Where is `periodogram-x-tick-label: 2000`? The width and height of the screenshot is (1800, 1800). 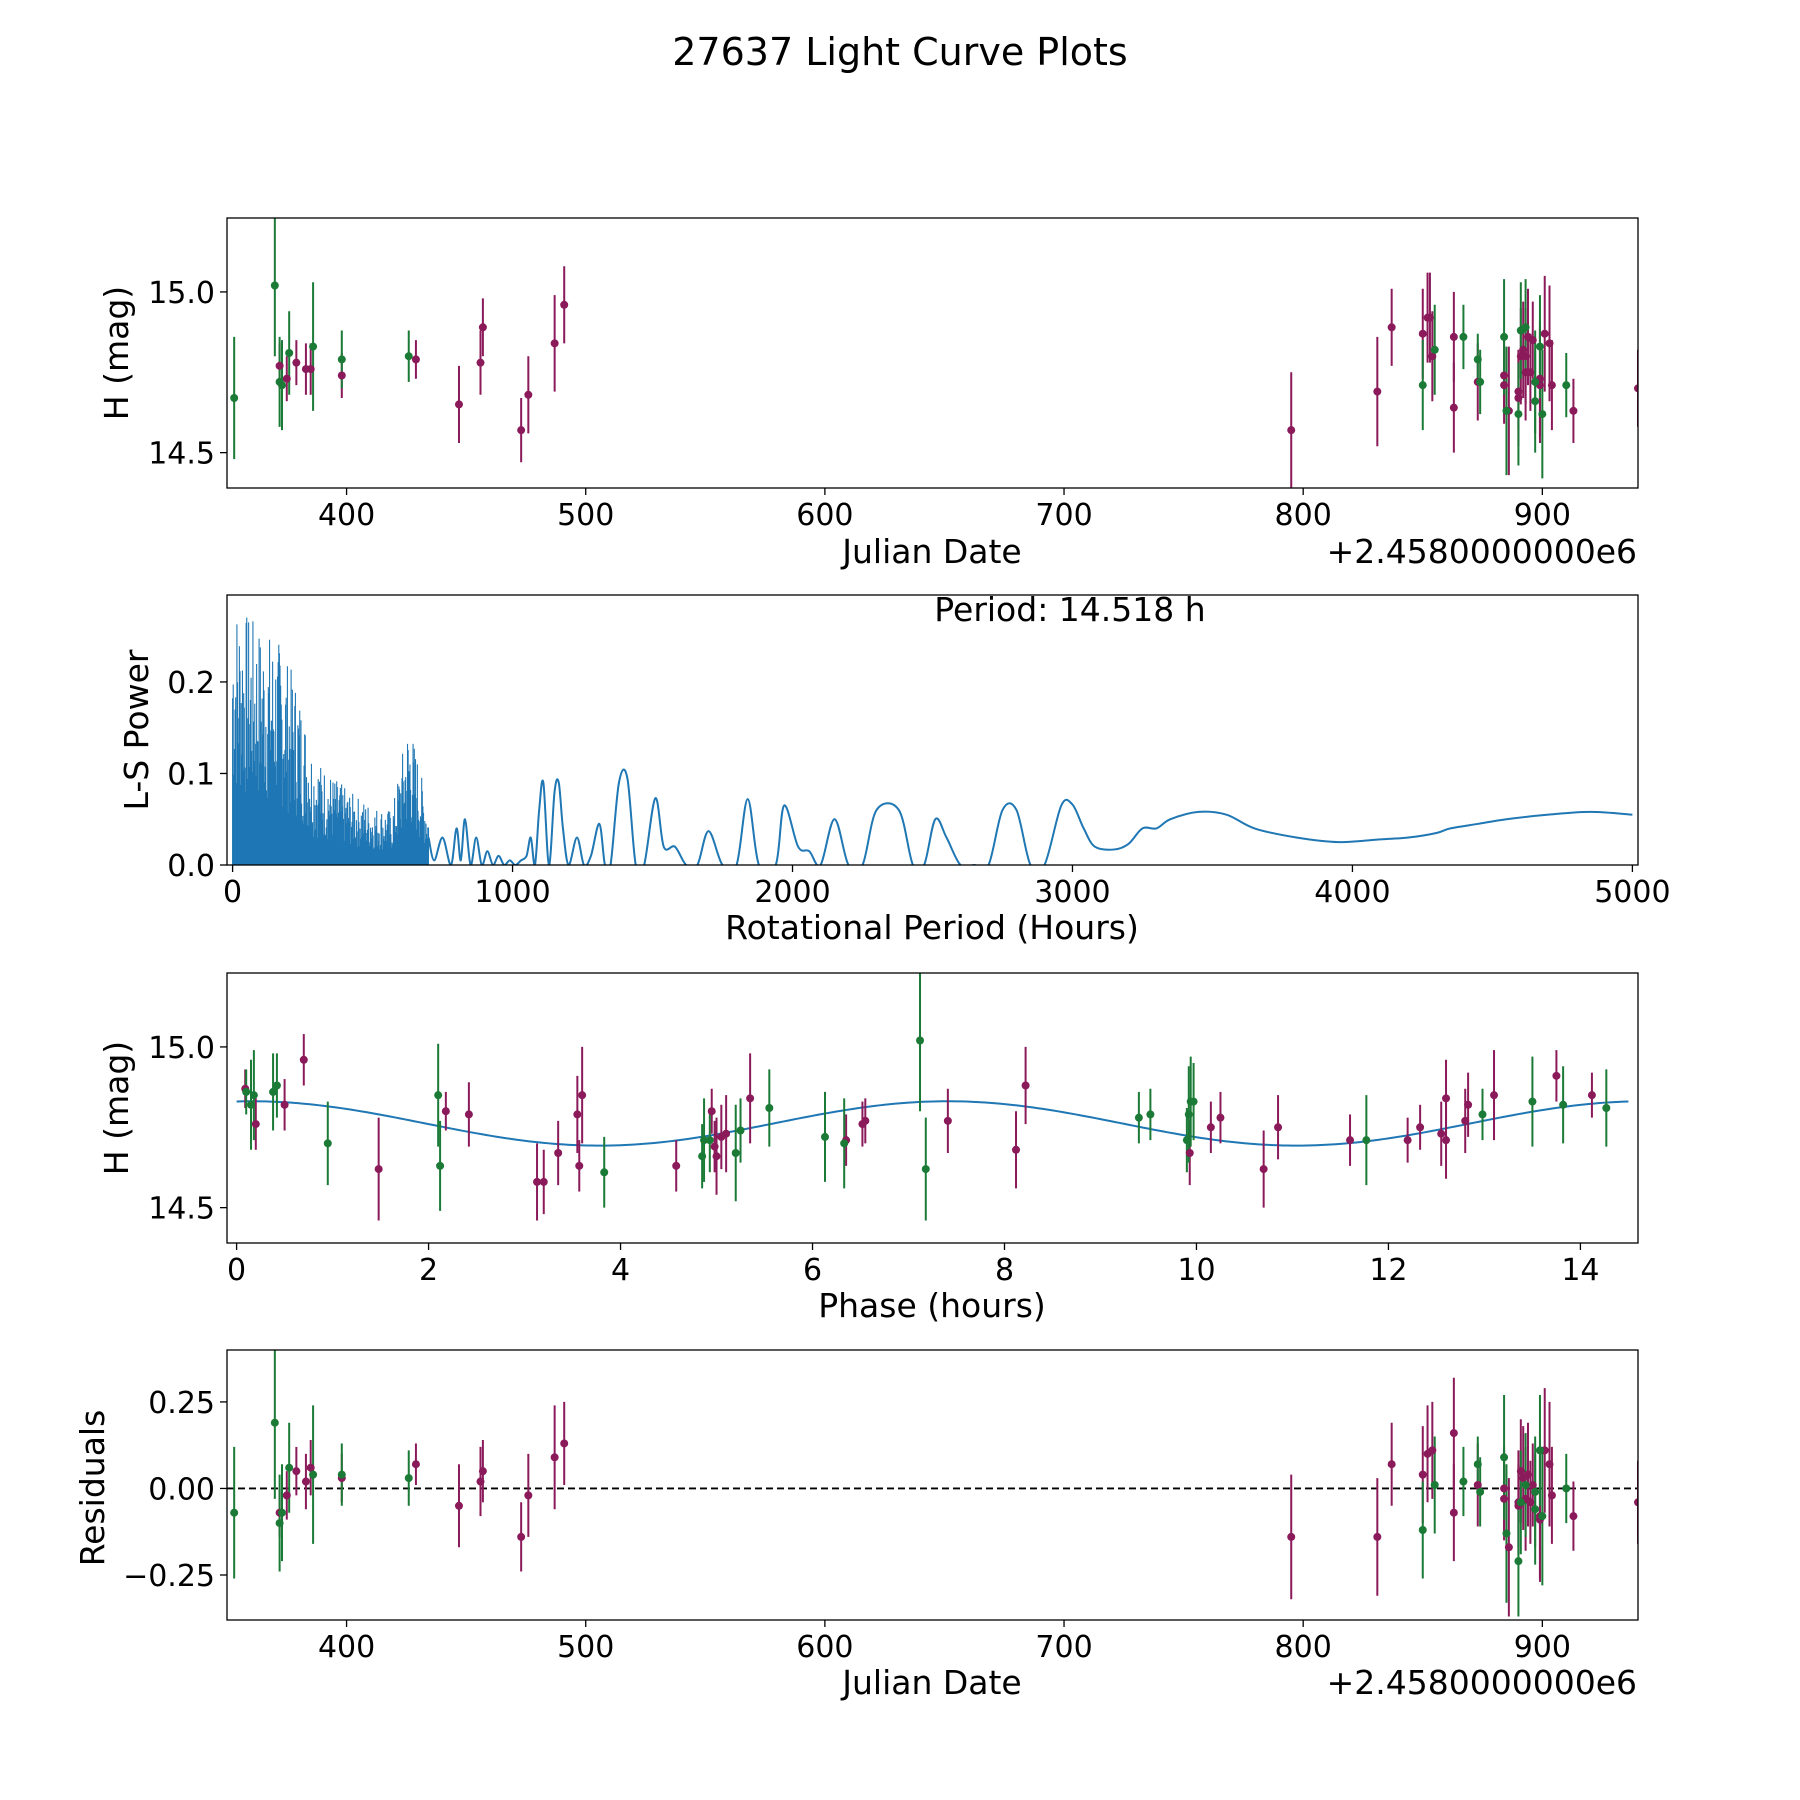
periodogram-x-tick-label: 2000 is located at coordinates (792, 892).